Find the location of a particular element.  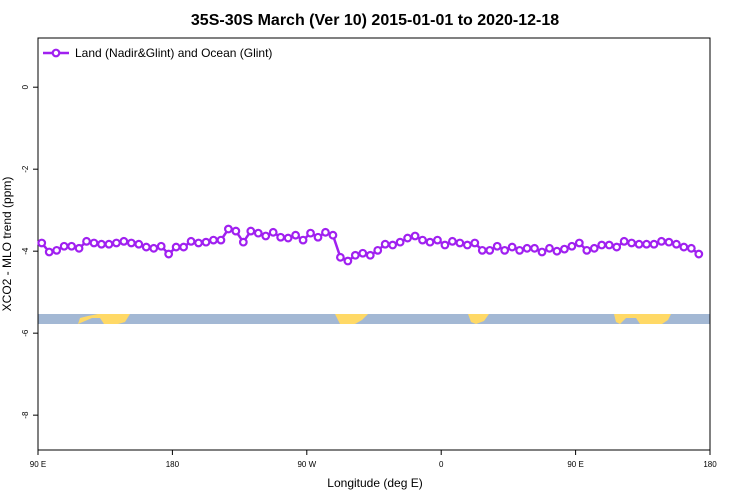

legend-marker is located at coordinates (56, 53).